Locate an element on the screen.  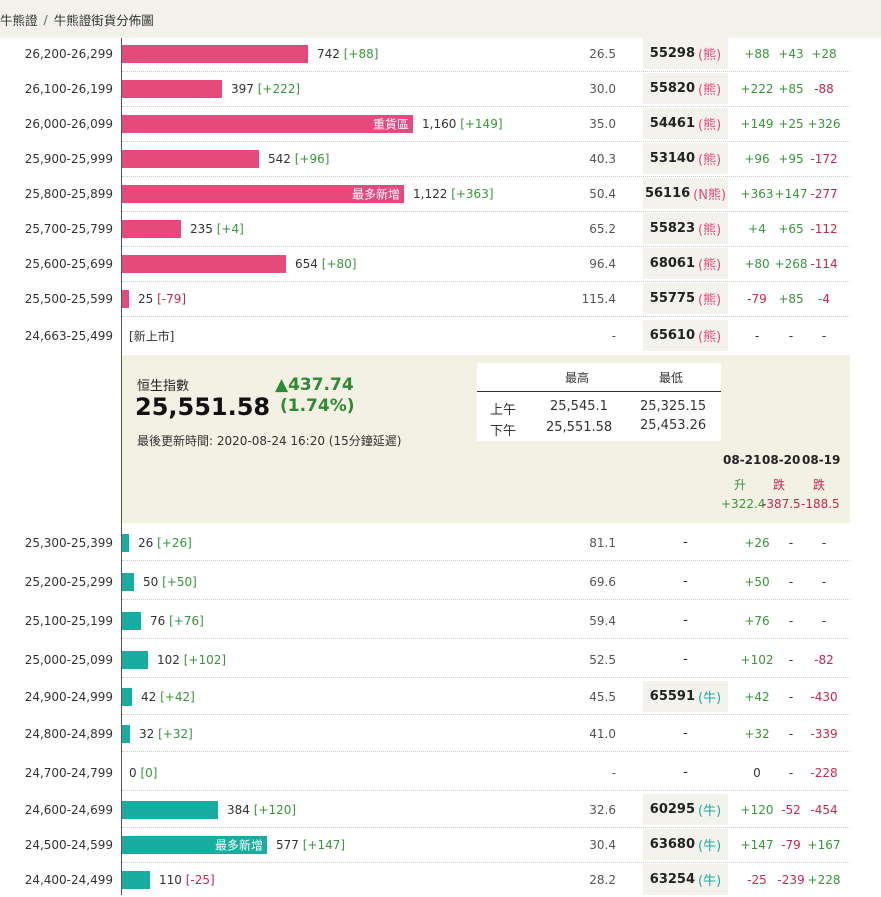
warrant-code: 55298 (熊) is located at coordinates (685, 53).